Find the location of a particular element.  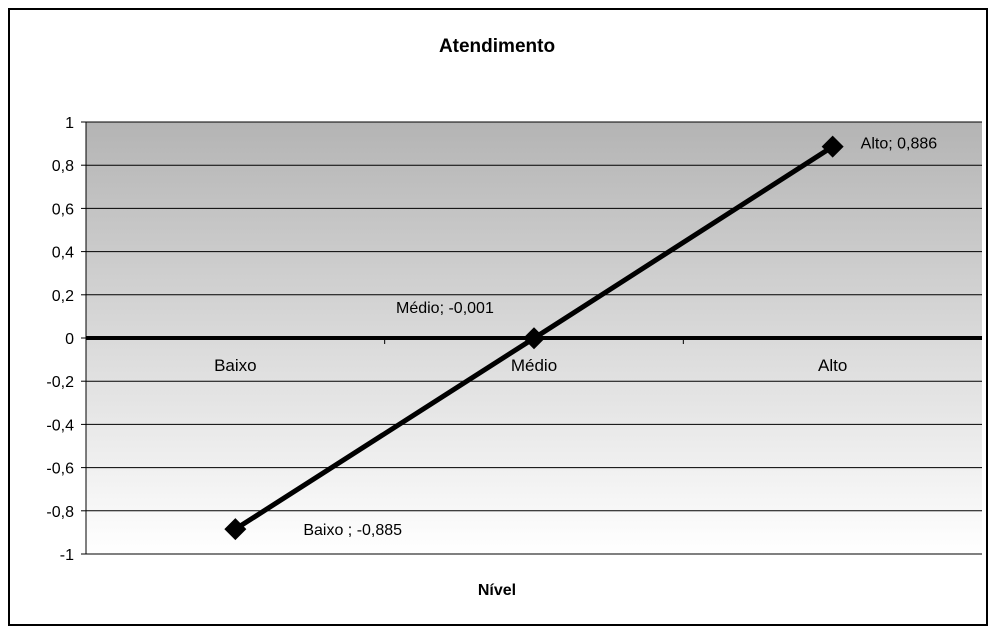

y-tick-label: 0,6 is located at coordinates (63, 209).